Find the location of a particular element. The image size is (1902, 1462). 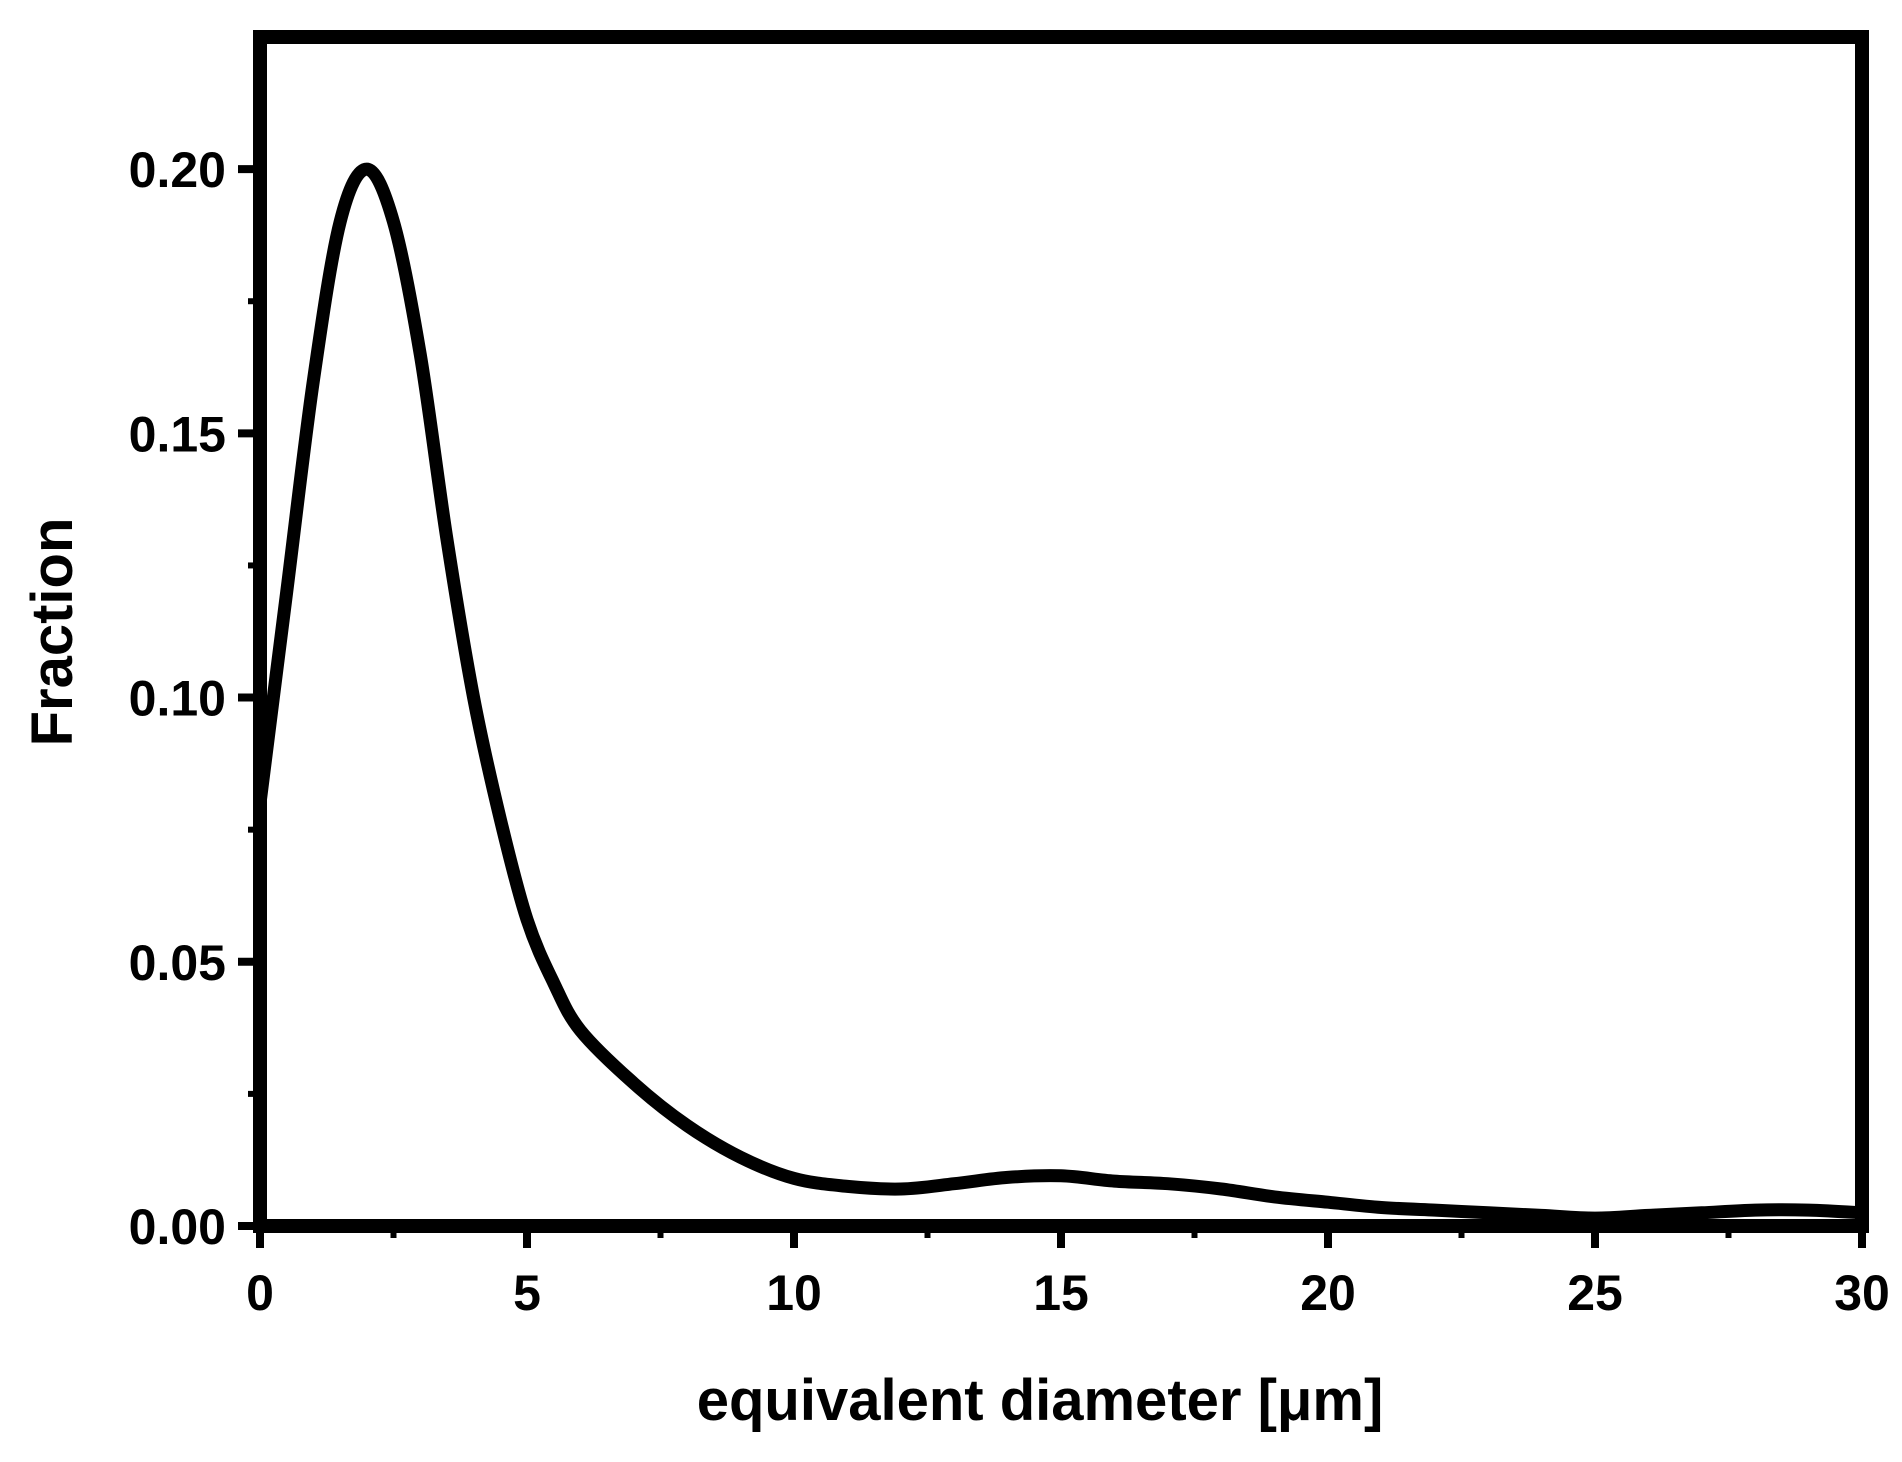

y-tick-label-4: 0.20 is located at coordinates (177, 170).